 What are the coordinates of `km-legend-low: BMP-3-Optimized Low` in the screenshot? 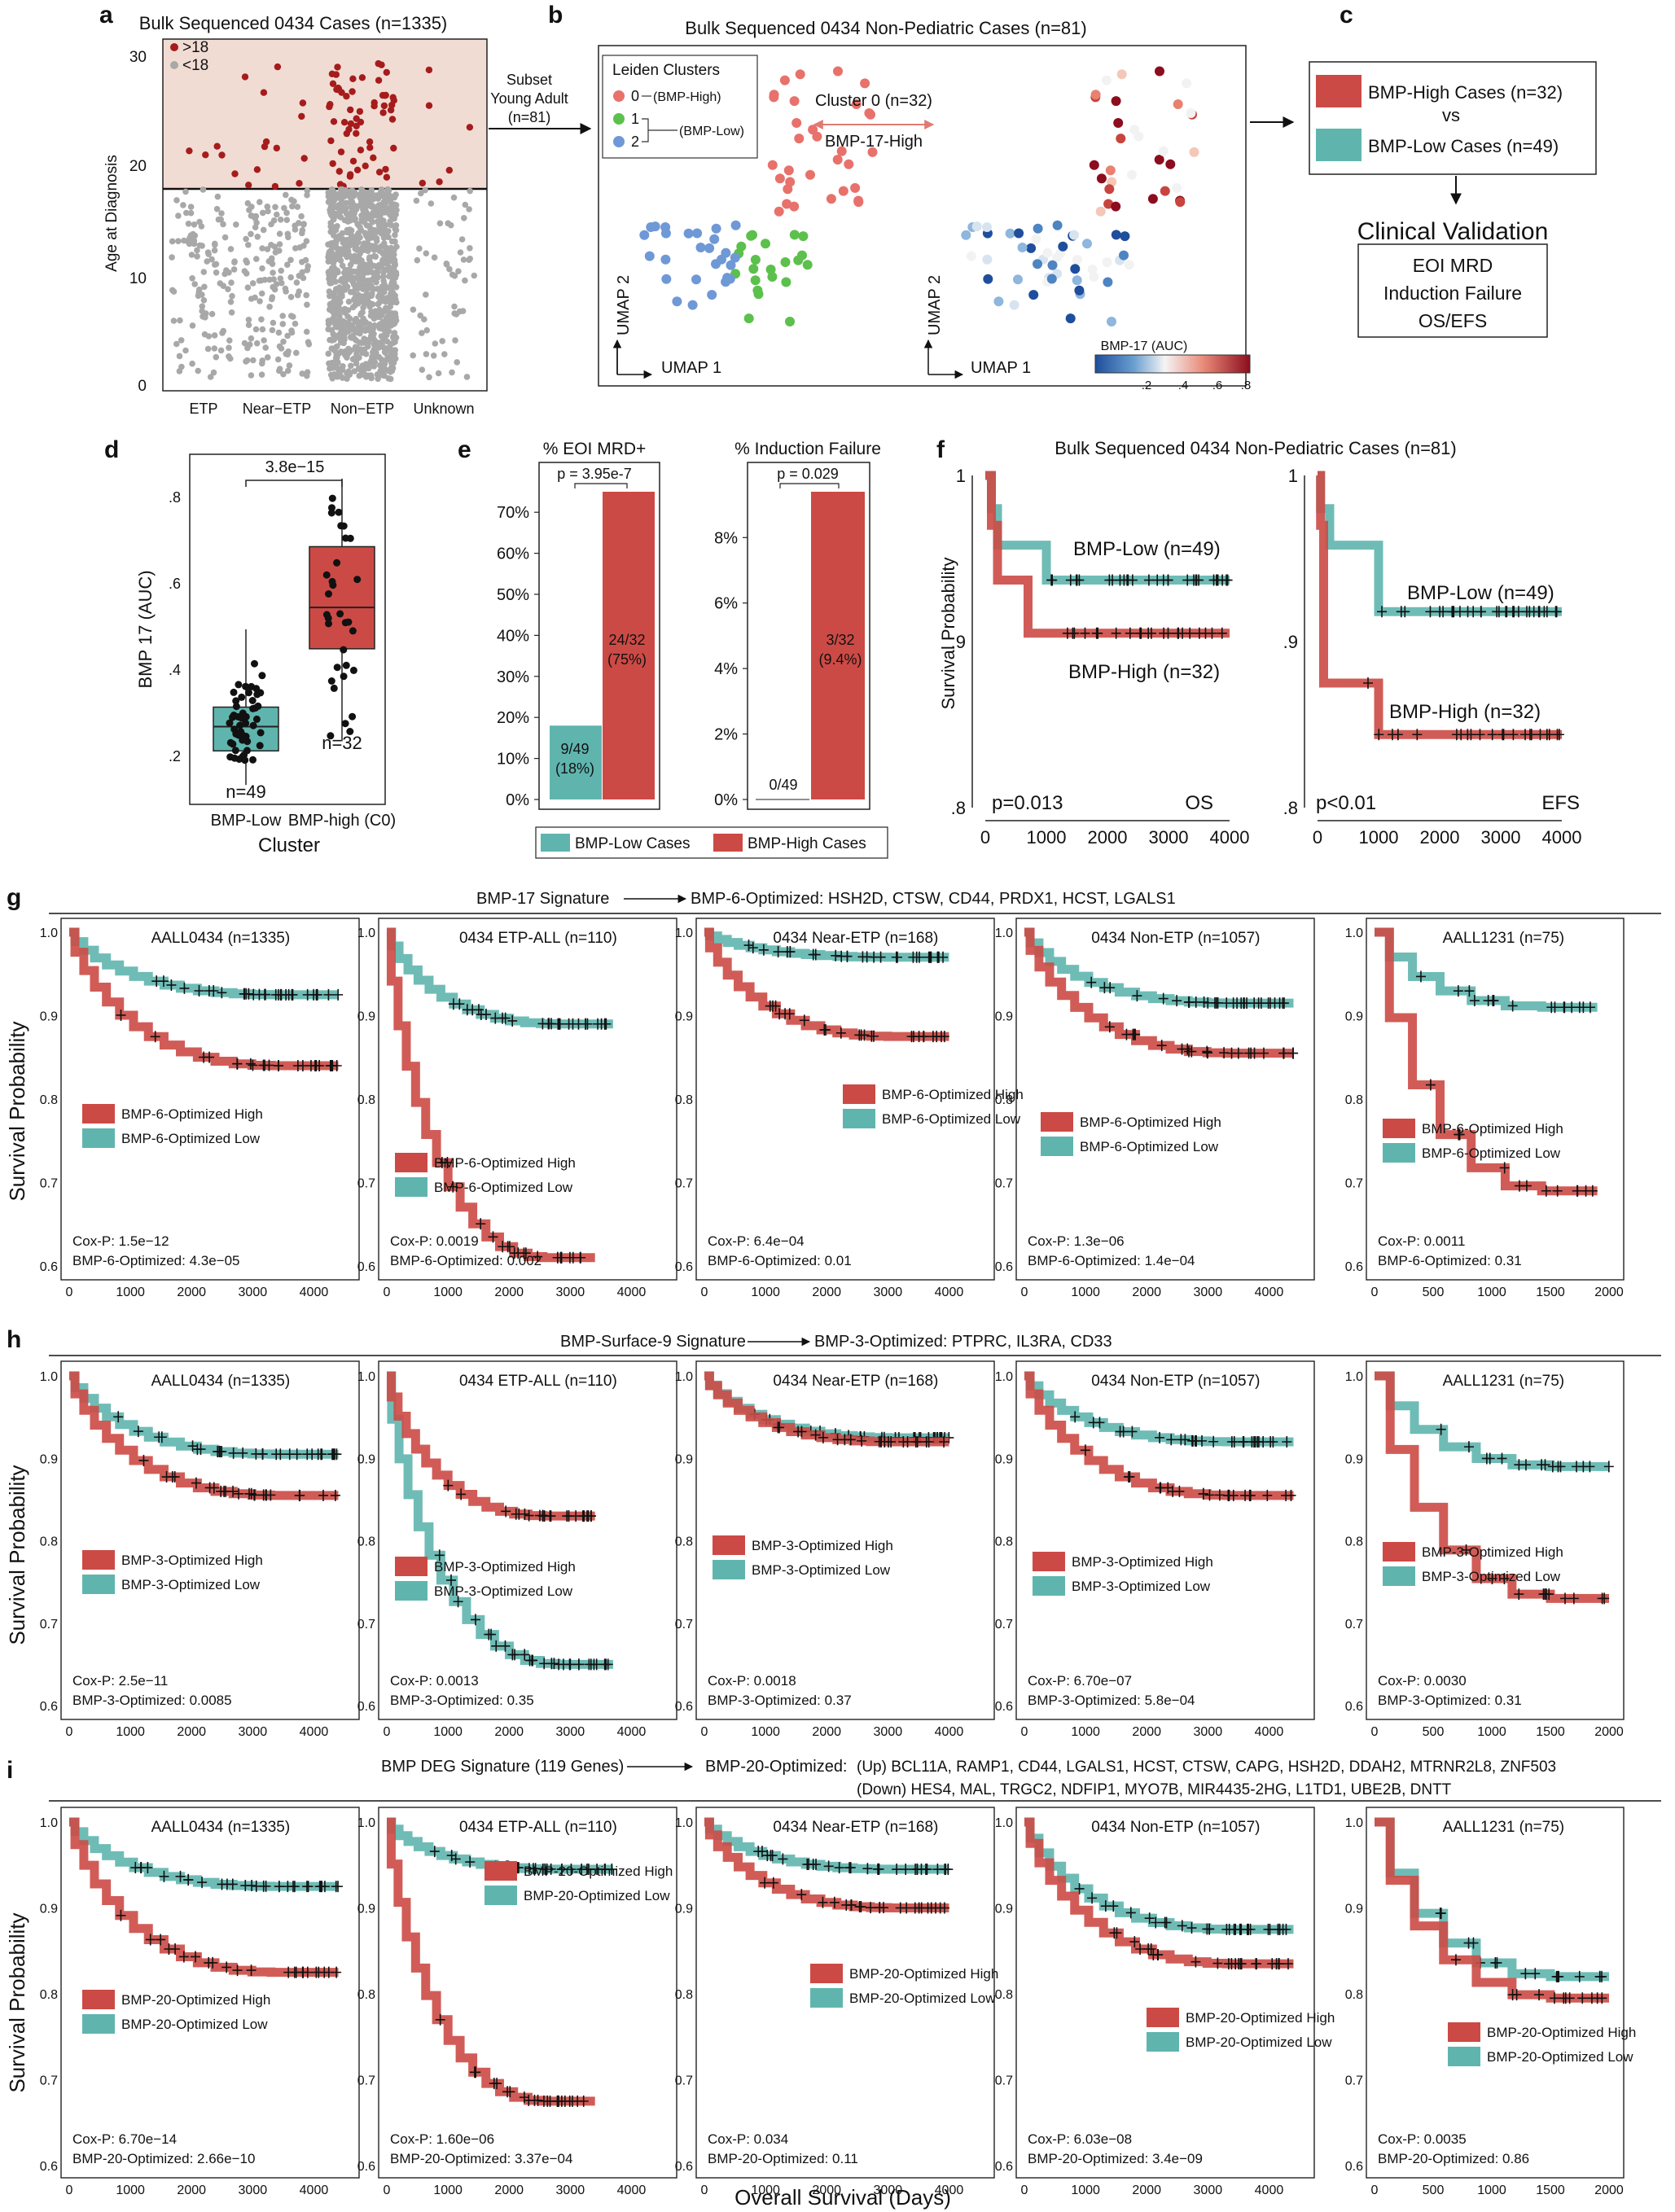 It's located at (1141, 1586).